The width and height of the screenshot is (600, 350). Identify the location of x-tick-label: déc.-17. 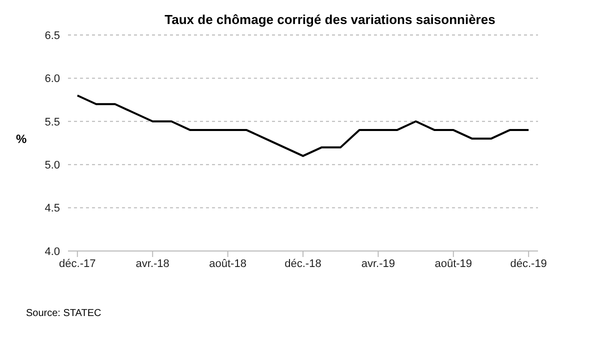
(77, 264).